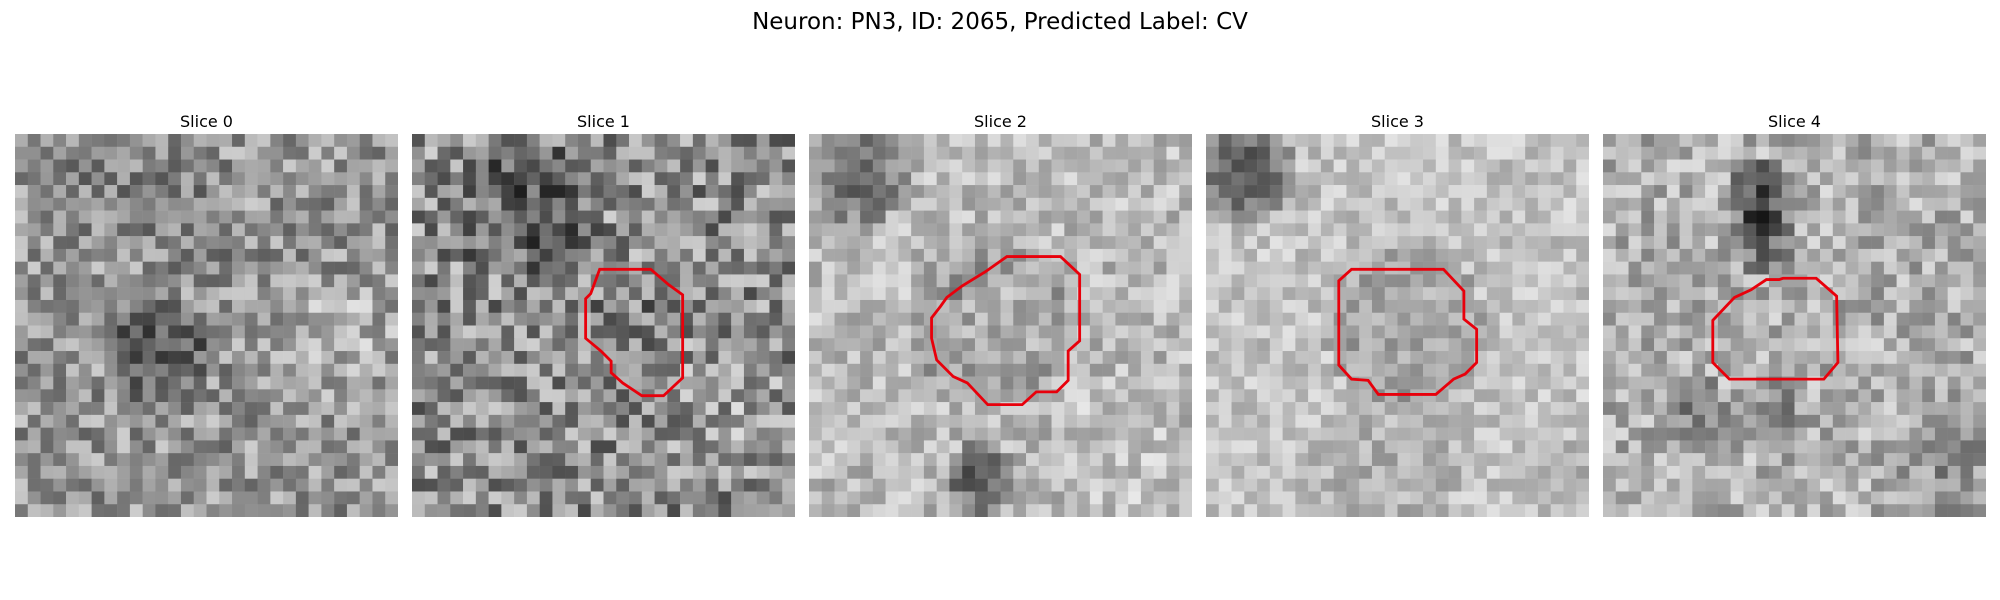  I want to click on slice-title-2: Slice 2, so click(1000, 121).